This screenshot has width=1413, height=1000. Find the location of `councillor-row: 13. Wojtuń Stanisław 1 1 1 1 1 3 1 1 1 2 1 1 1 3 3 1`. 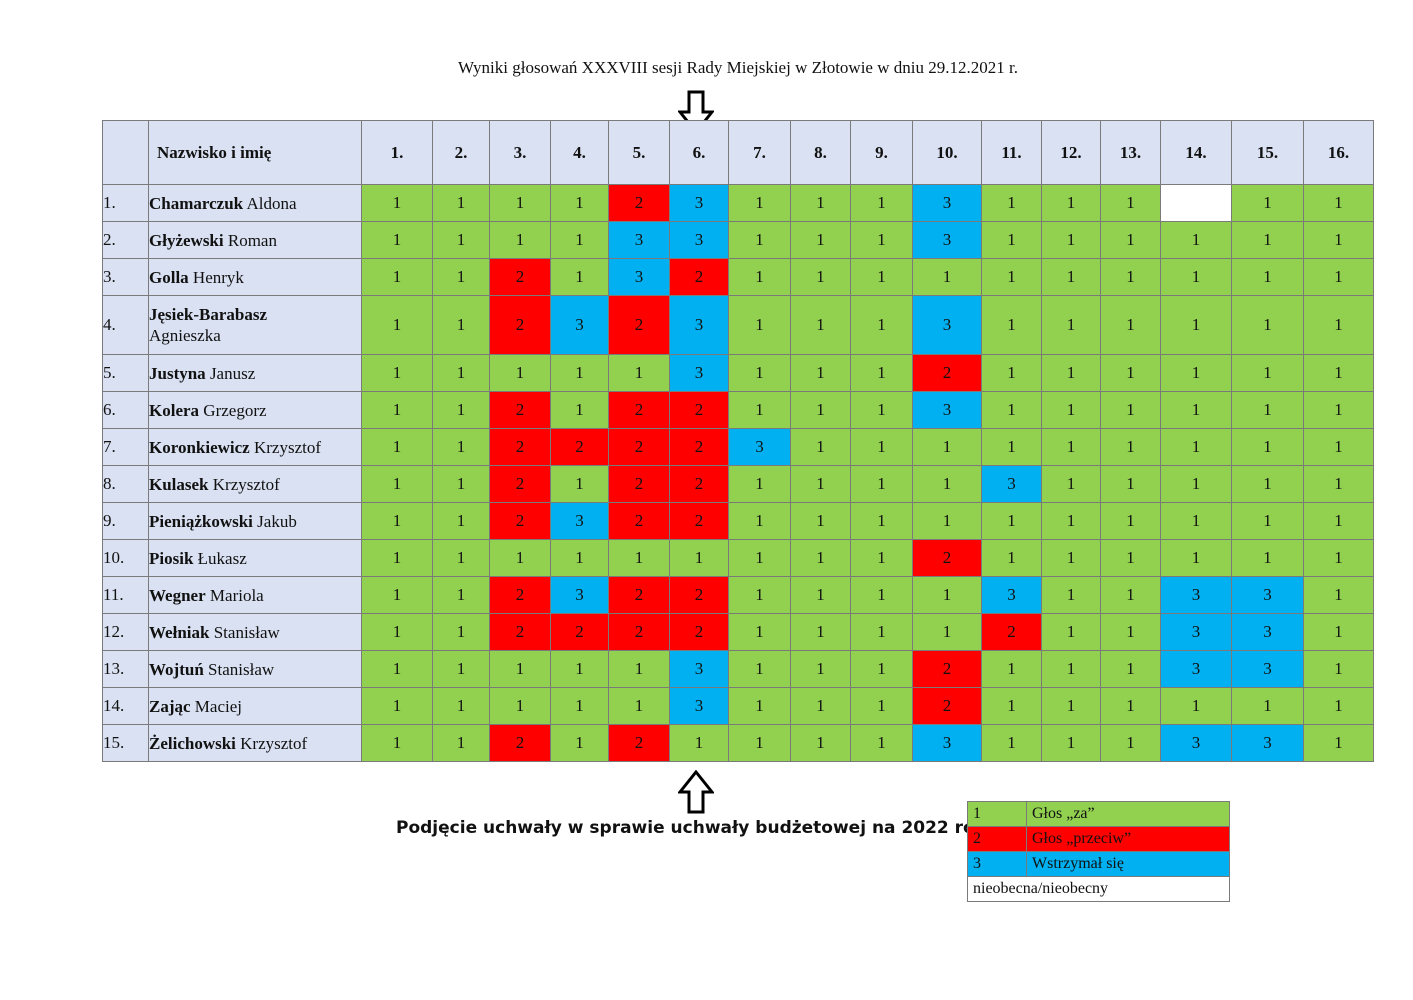

councillor-row: 13. Wojtuń Stanisław 1 1 1 1 1 3 1 1 1 2 1 1 1 3 3 1 is located at coordinates (738, 669).